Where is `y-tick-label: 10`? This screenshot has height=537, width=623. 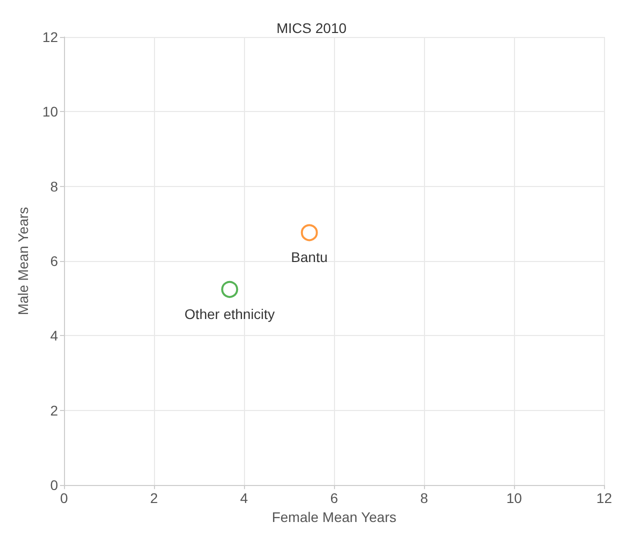 y-tick-label: 10 is located at coordinates (50, 112).